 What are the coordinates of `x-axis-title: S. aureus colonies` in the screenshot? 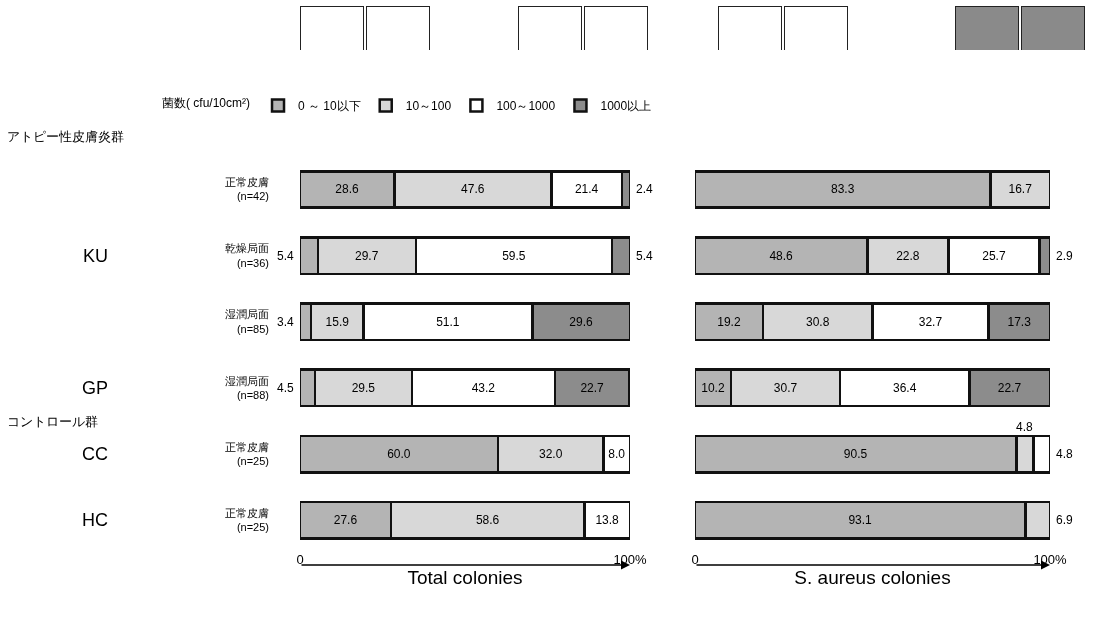 It's located at (872, 577).